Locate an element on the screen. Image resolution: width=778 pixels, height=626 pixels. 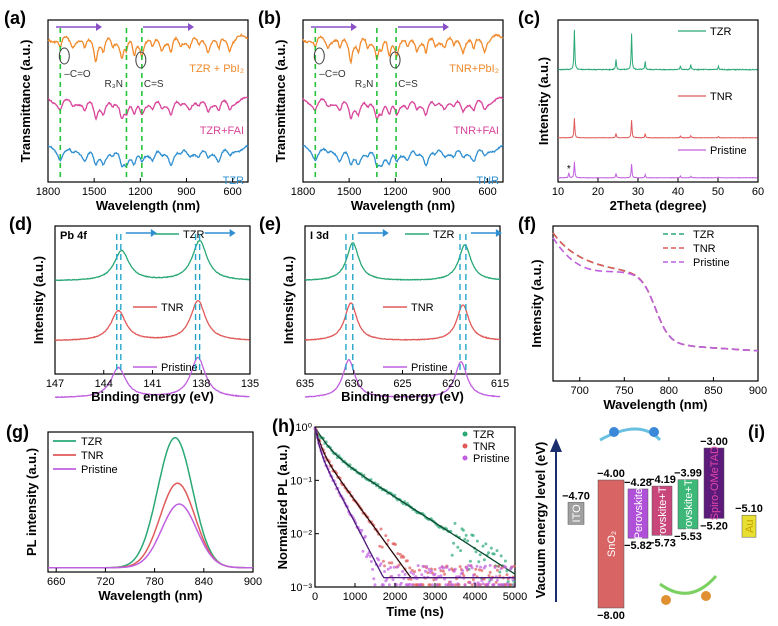
pl-xtick-label: 900 is located at coordinates (253, 582).